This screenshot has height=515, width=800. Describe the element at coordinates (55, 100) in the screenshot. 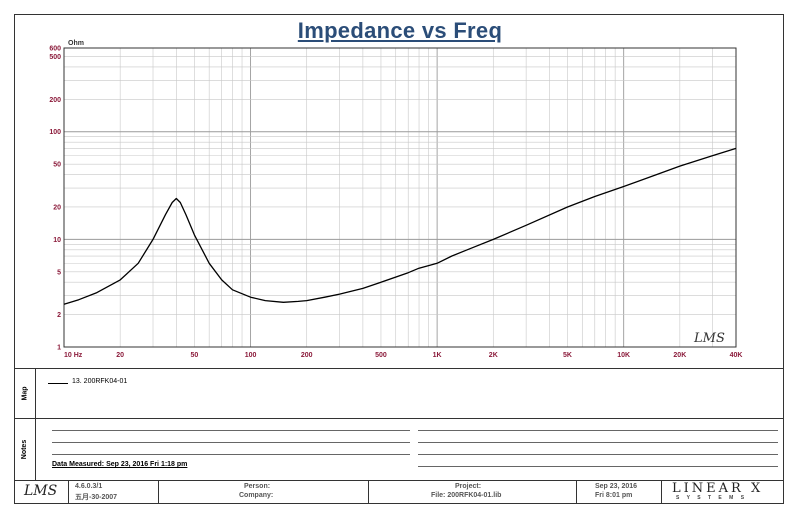

I see `y-tick-label: 200` at that location.